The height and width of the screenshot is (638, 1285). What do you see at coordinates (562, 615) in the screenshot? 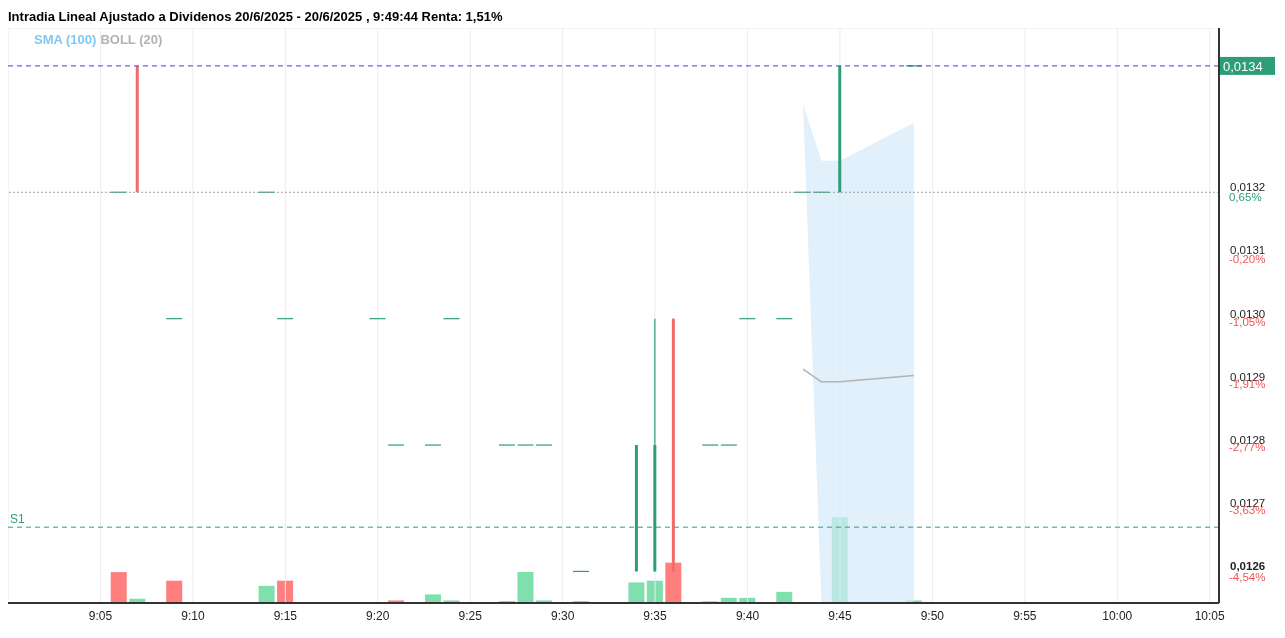
I see `x-tick-label: 9:30` at bounding box center [562, 615].